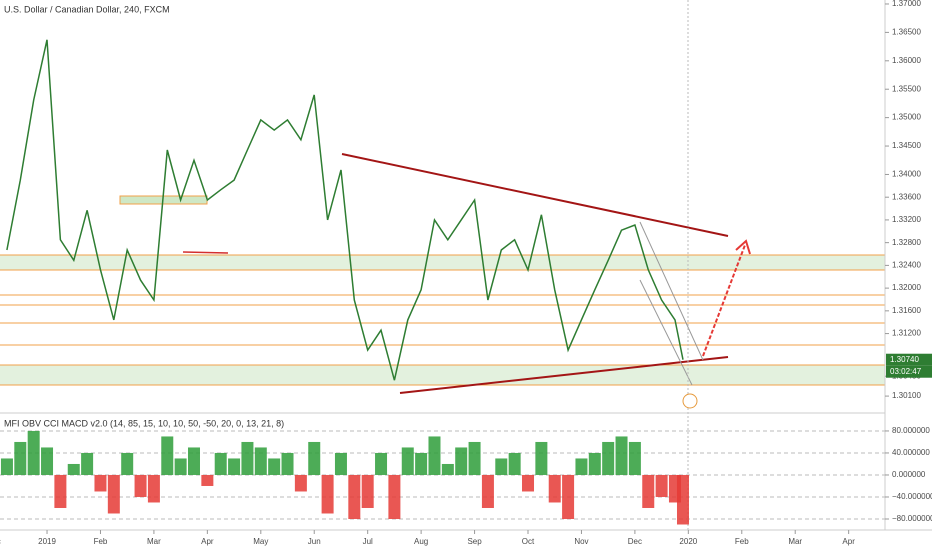  Describe the element at coordinates (912, 518) in the screenshot. I see `y-tick-label: −80.000000` at that location.